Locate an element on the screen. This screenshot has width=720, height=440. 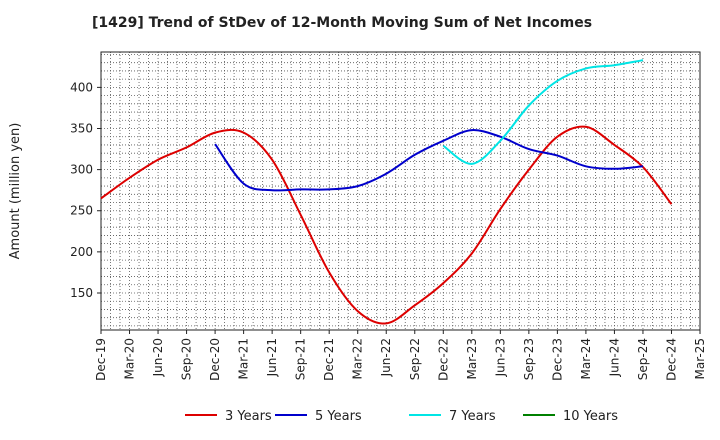
x-tick-label: Dec-24 is located at coordinates (671, 359).